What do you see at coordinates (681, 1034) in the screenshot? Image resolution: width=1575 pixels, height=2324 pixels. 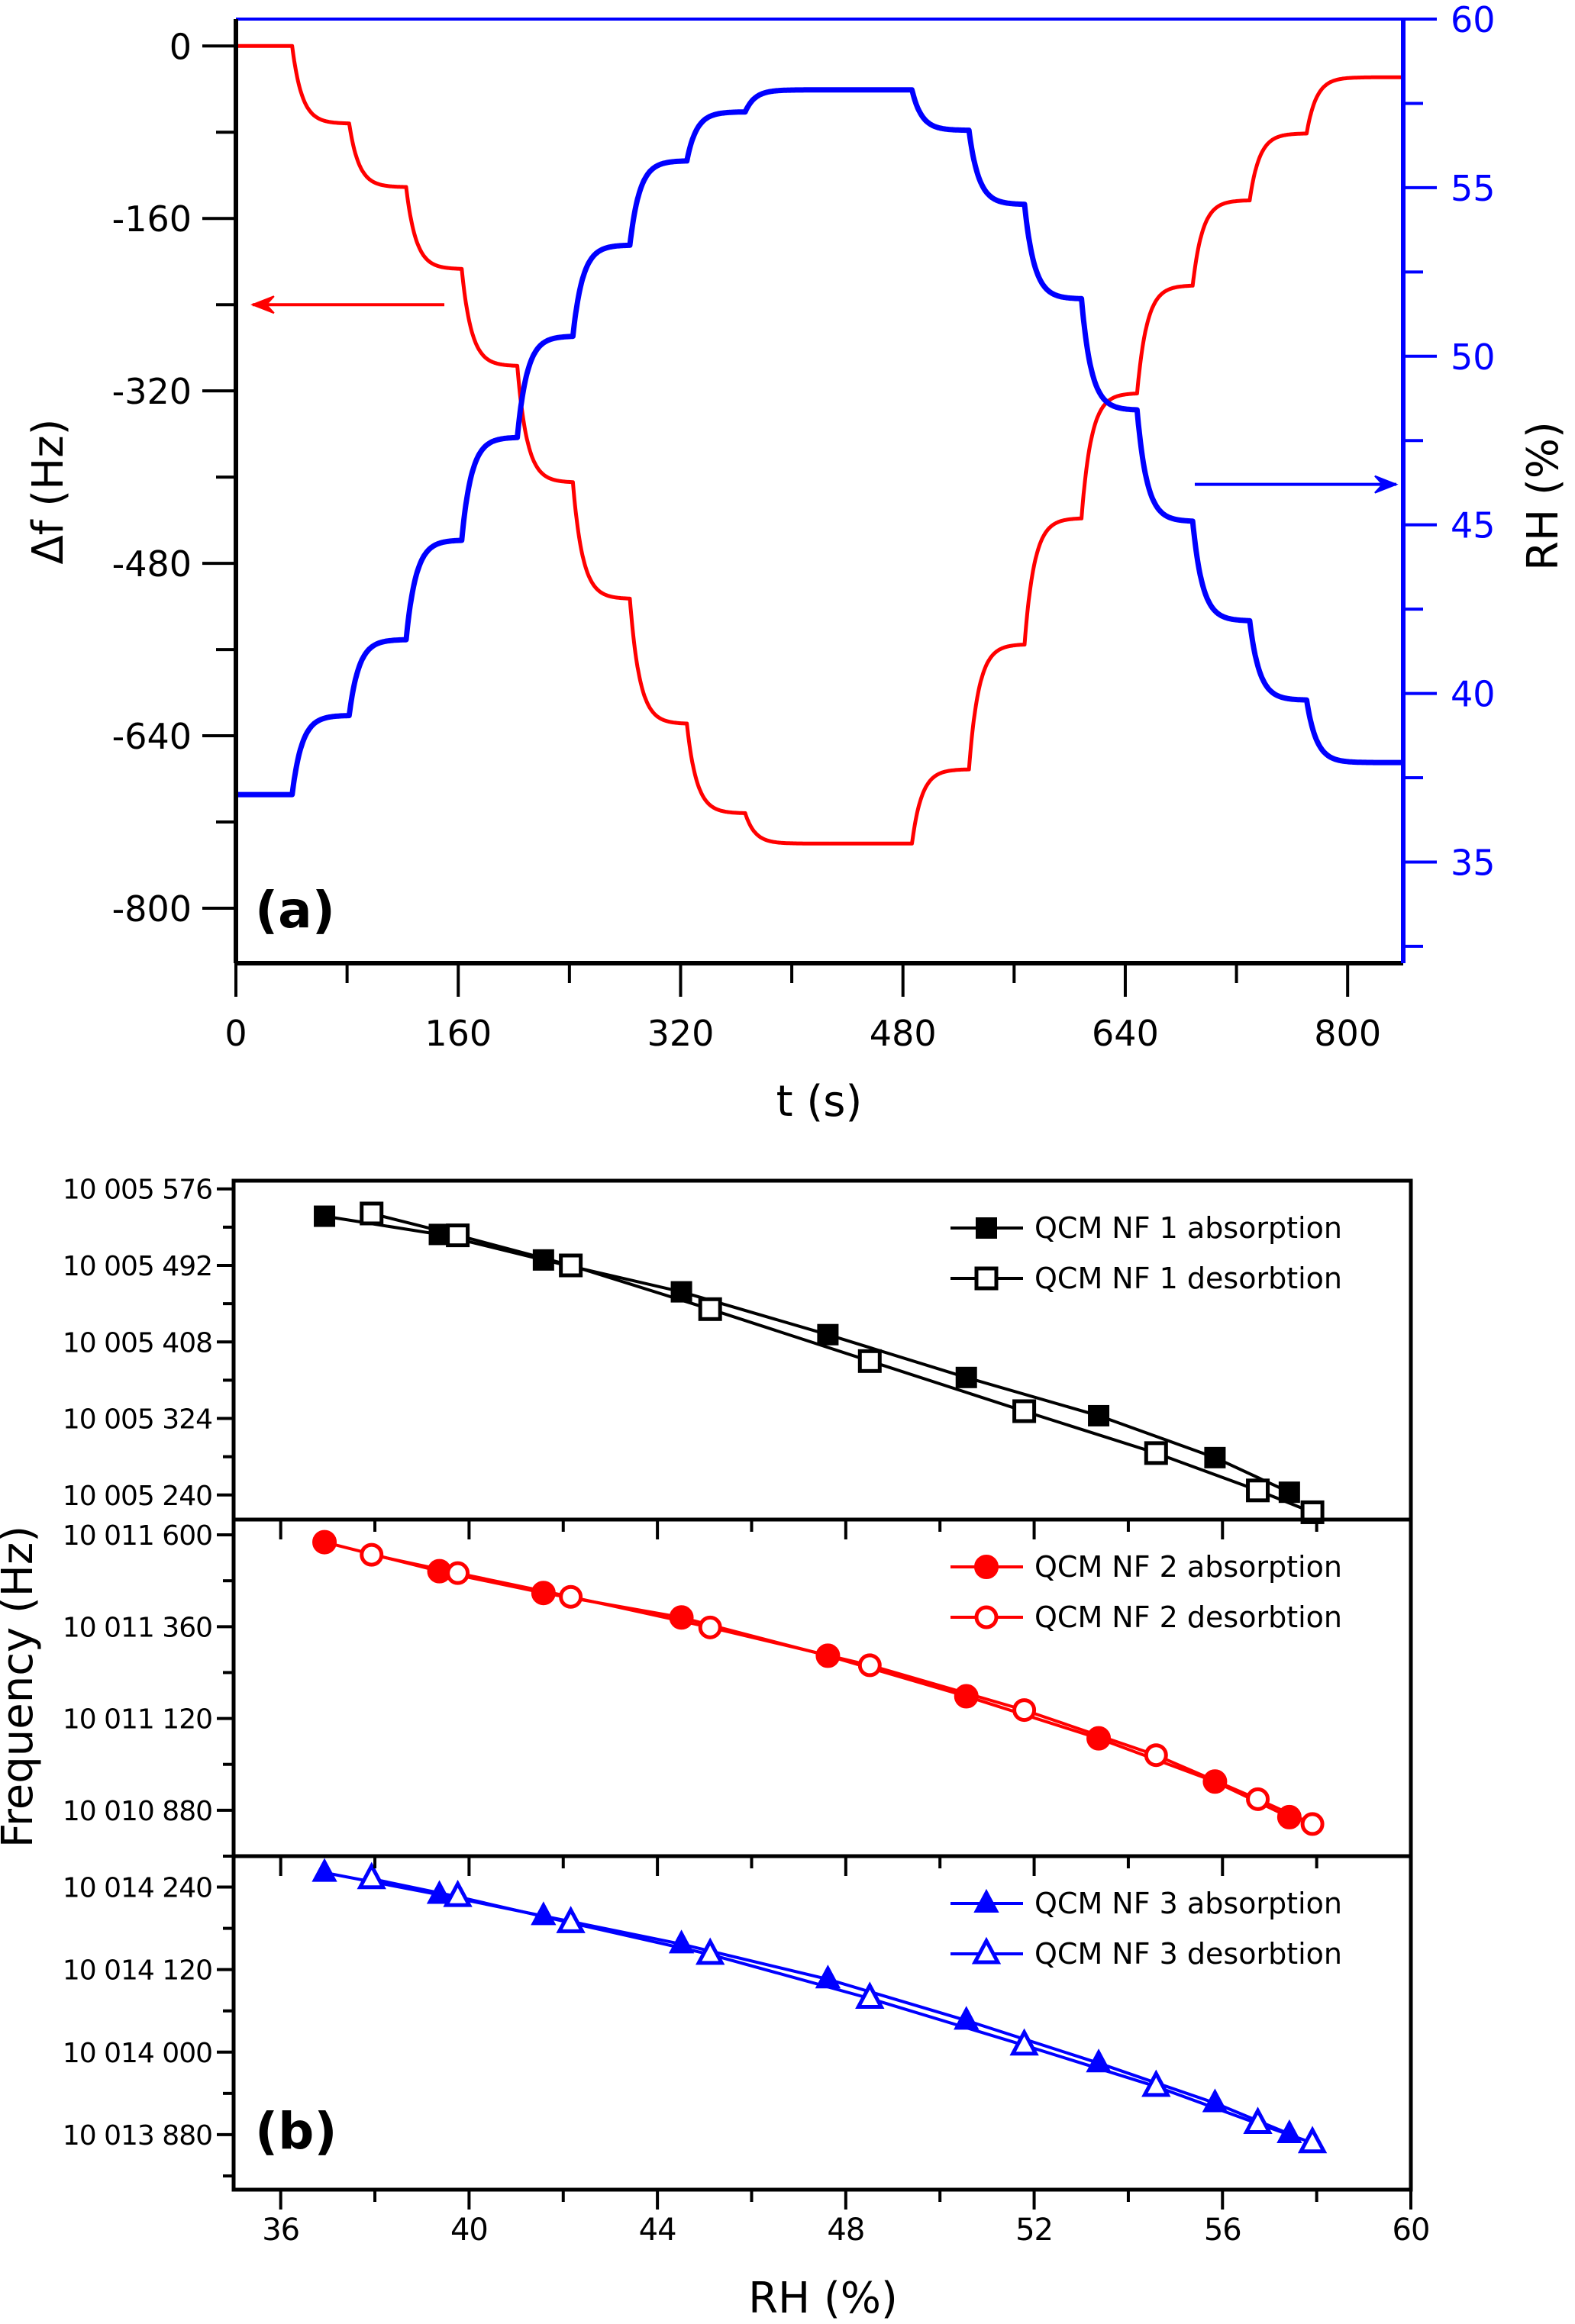 I see `x-tick-label: 320` at bounding box center [681, 1034].